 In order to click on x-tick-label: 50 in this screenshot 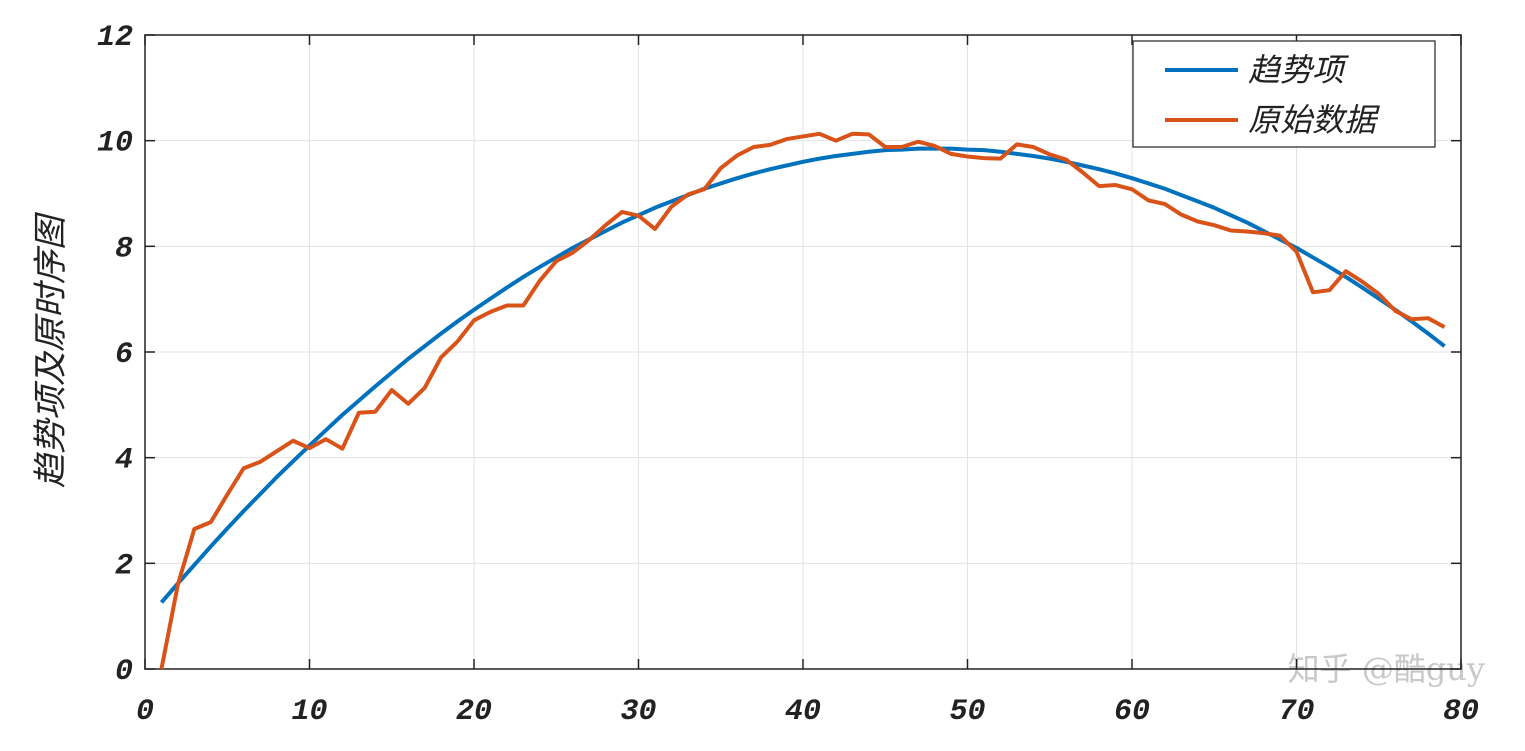, I will do `click(967, 712)`.